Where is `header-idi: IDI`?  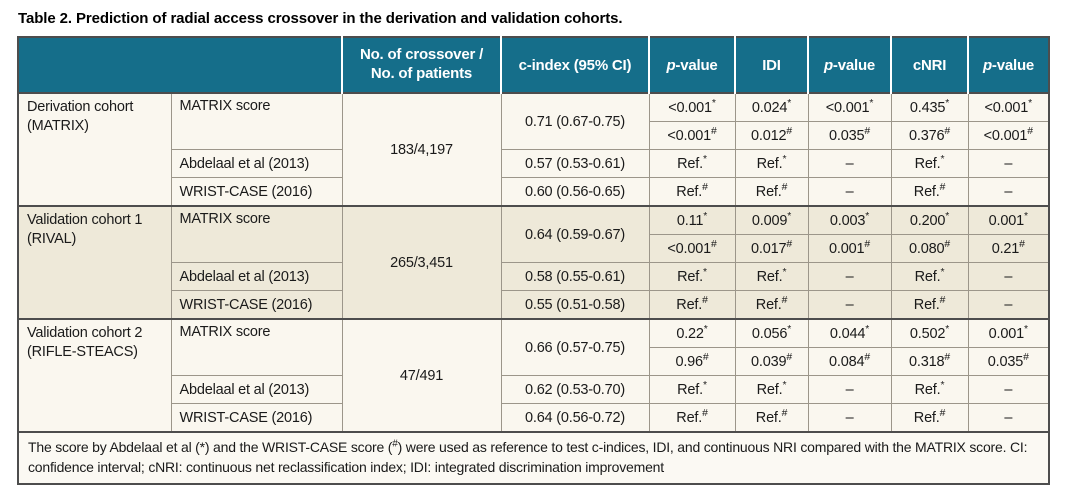
header-idi: IDI is located at coordinates (771, 65).